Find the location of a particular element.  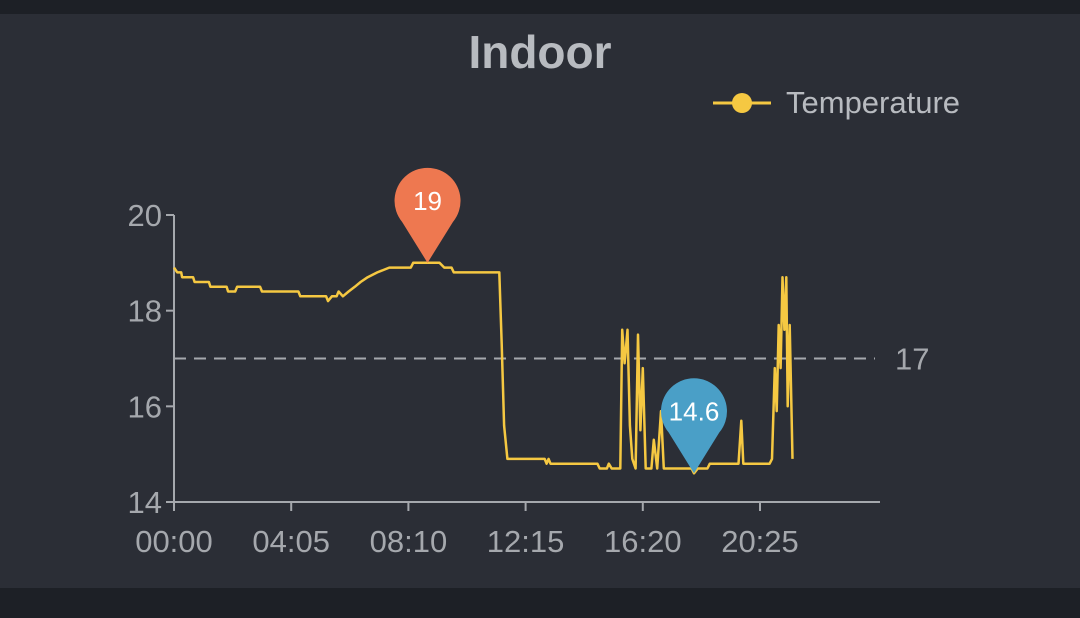

x-tick-label: 20:25 is located at coordinates (760, 541).